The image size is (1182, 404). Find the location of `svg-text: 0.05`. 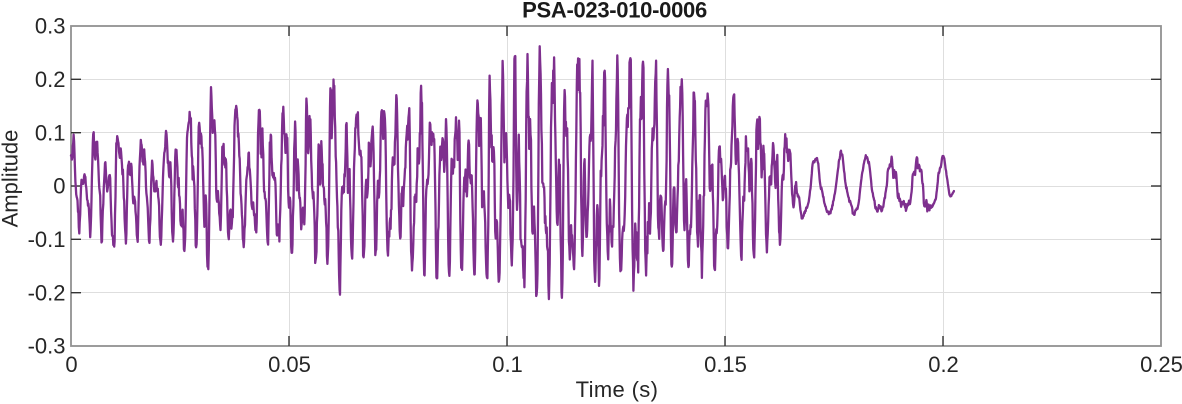

svg-text: 0.05 is located at coordinates (289, 364).